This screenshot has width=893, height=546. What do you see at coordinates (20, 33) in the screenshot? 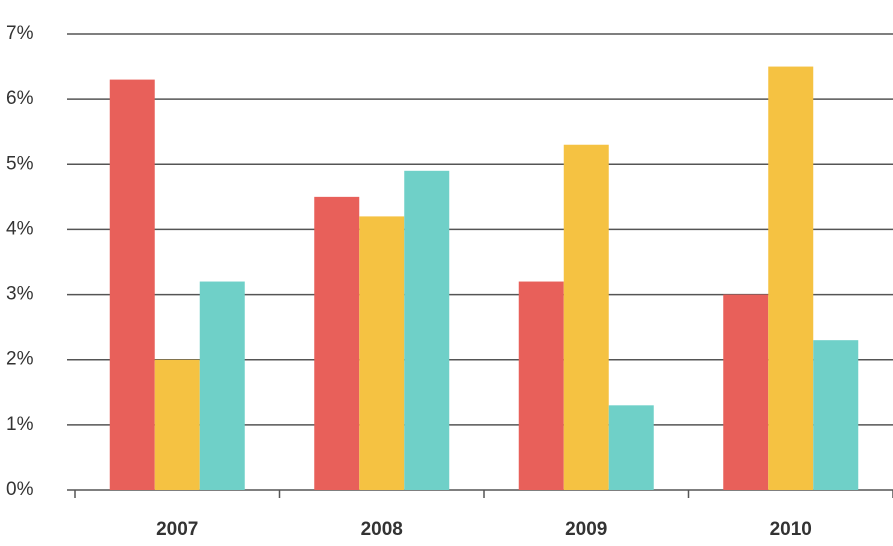
I see `y-tick-label: 7%` at bounding box center [20, 33].